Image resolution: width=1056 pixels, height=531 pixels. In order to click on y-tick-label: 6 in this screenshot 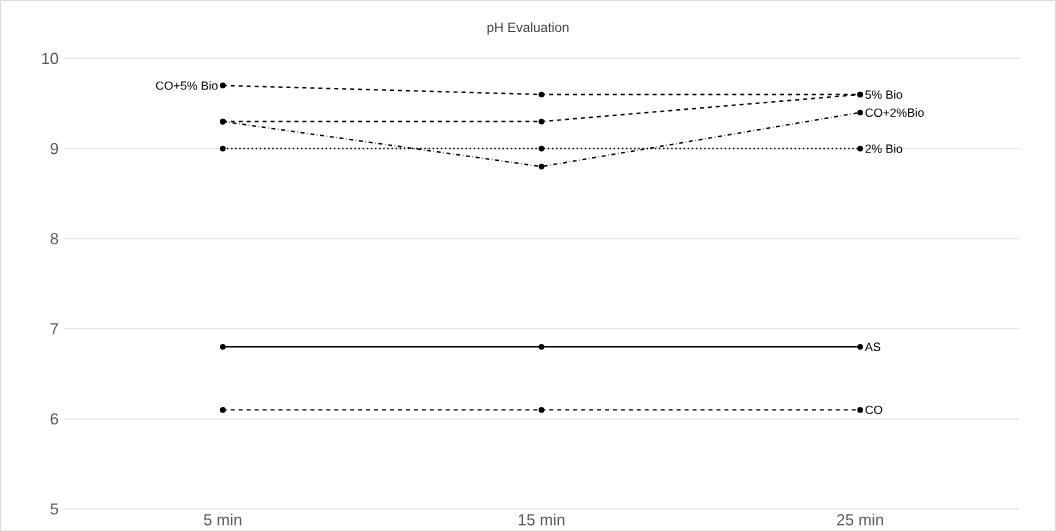, I will do `click(54, 419)`.